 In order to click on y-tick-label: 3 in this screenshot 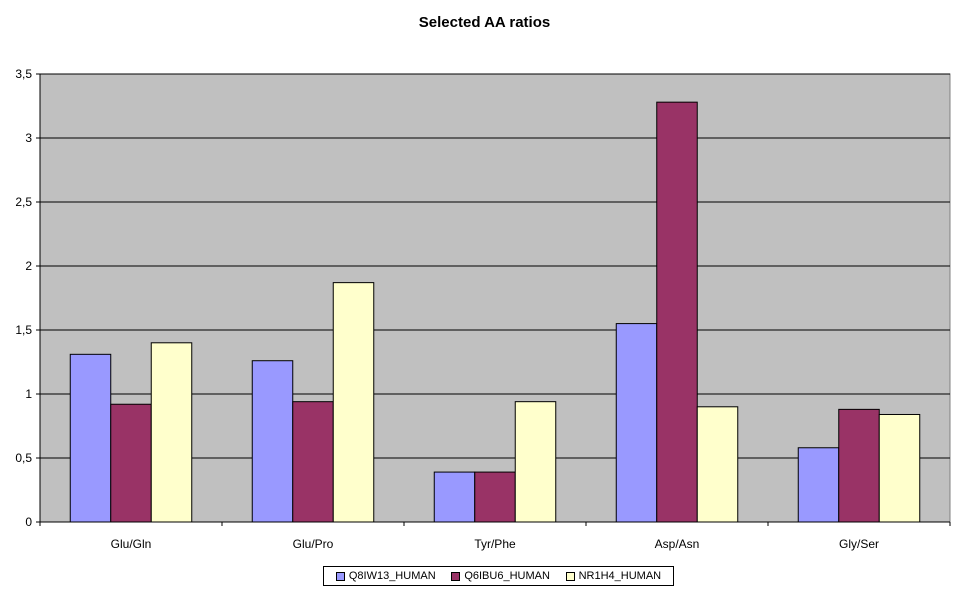, I will do `click(28, 138)`.